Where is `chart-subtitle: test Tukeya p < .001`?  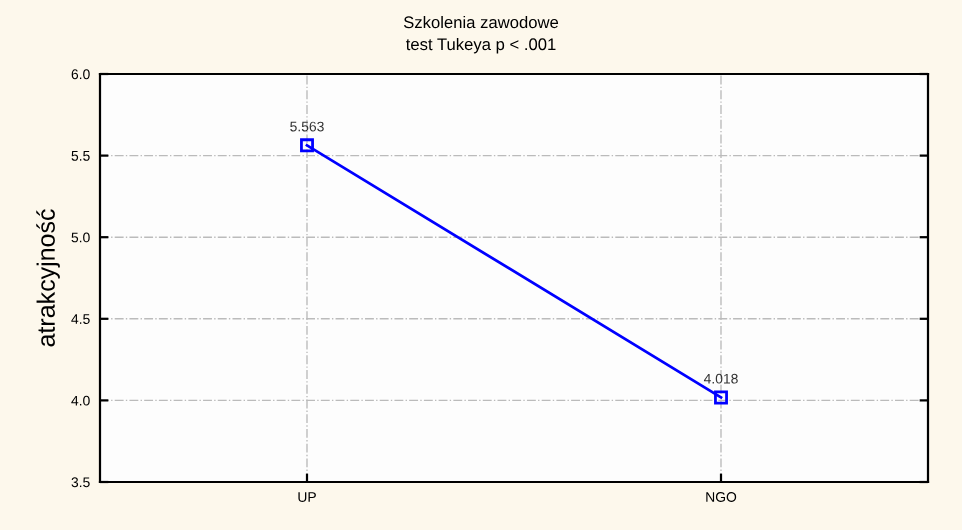 chart-subtitle: test Tukeya p < .001 is located at coordinates (480, 45).